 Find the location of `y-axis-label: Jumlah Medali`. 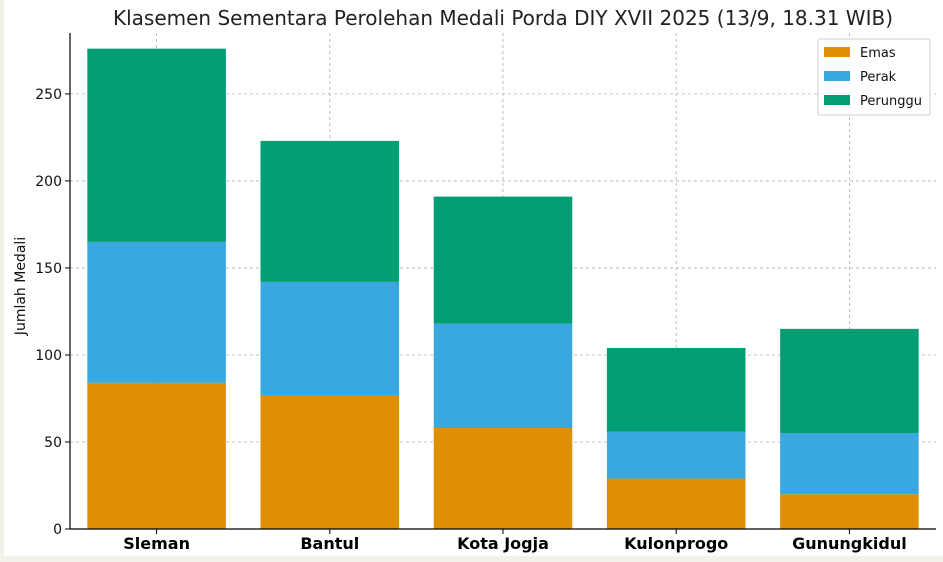

y-axis-label: Jumlah Medali is located at coordinates (21, 286).